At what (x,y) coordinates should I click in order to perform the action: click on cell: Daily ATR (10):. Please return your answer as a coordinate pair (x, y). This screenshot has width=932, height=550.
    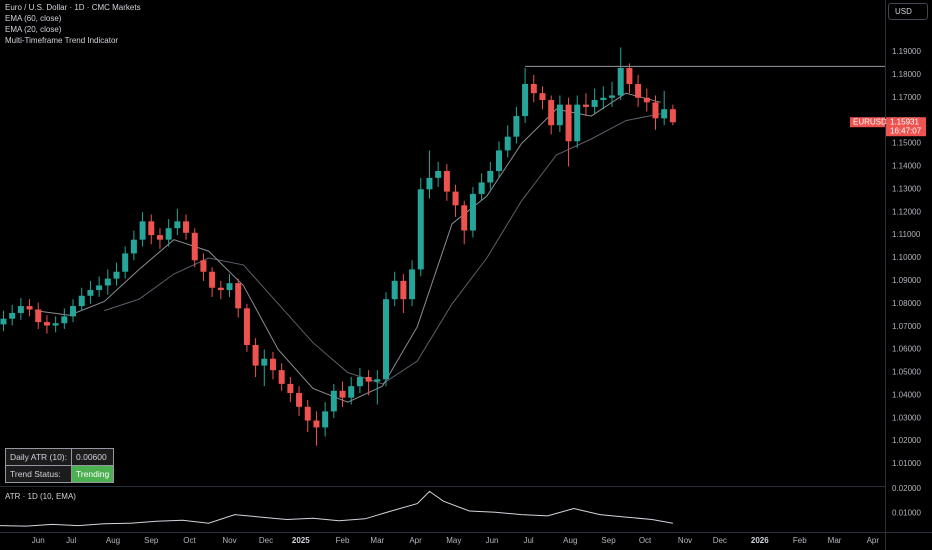
    Looking at the image, I should click on (38, 457).